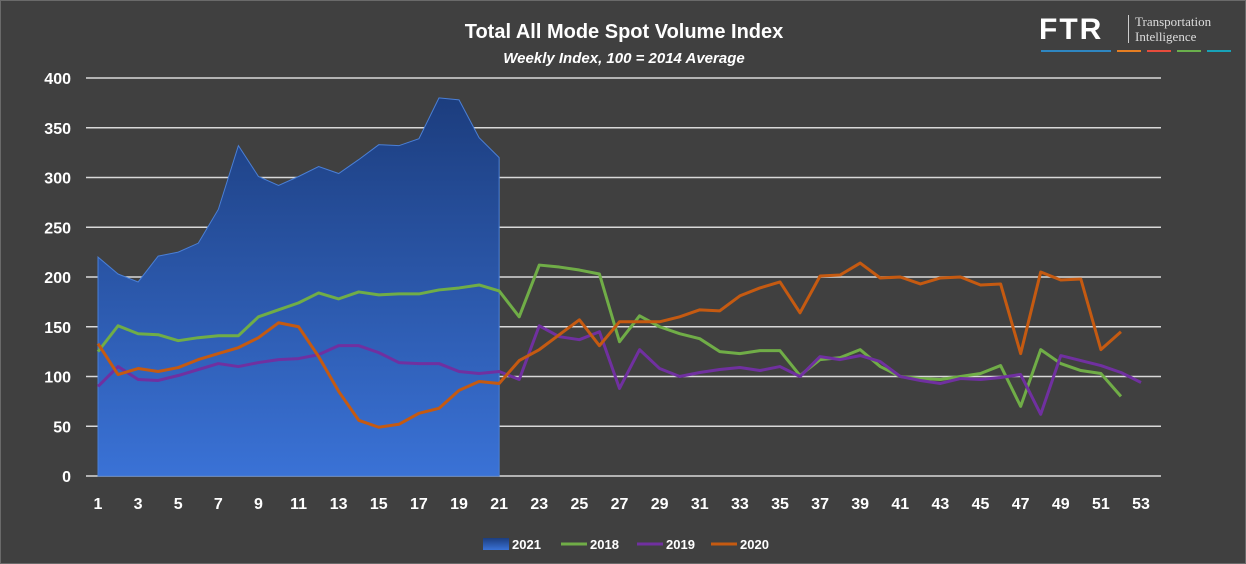 Image resolution: width=1246 pixels, height=564 pixels. I want to click on y-tick-label: 200, so click(57, 278).